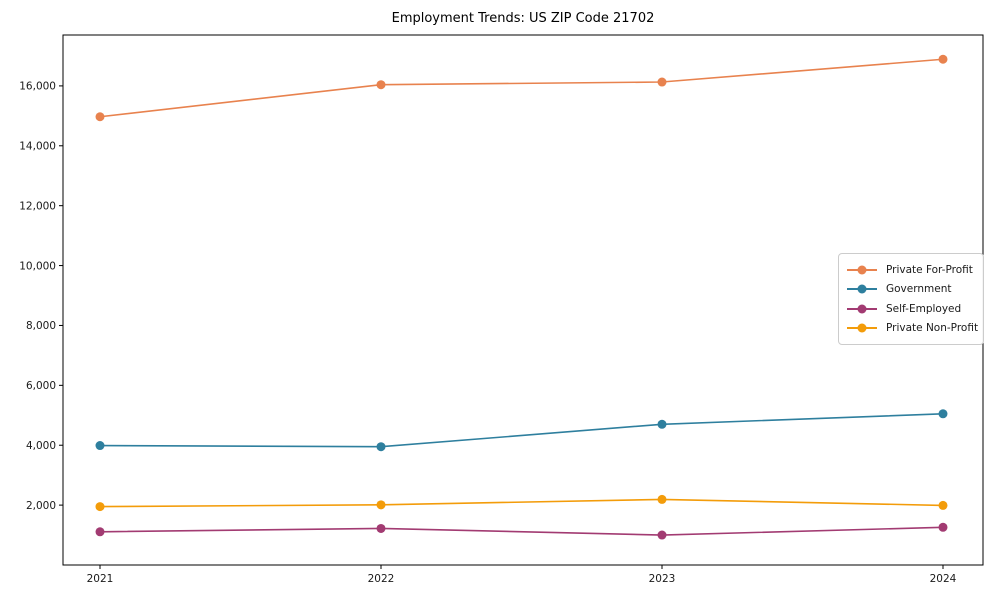 The height and width of the screenshot is (600, 1000). Describe the element at coordinates (521, 503) in the screenshot. I see `series-line-private-non-profit` at that location.